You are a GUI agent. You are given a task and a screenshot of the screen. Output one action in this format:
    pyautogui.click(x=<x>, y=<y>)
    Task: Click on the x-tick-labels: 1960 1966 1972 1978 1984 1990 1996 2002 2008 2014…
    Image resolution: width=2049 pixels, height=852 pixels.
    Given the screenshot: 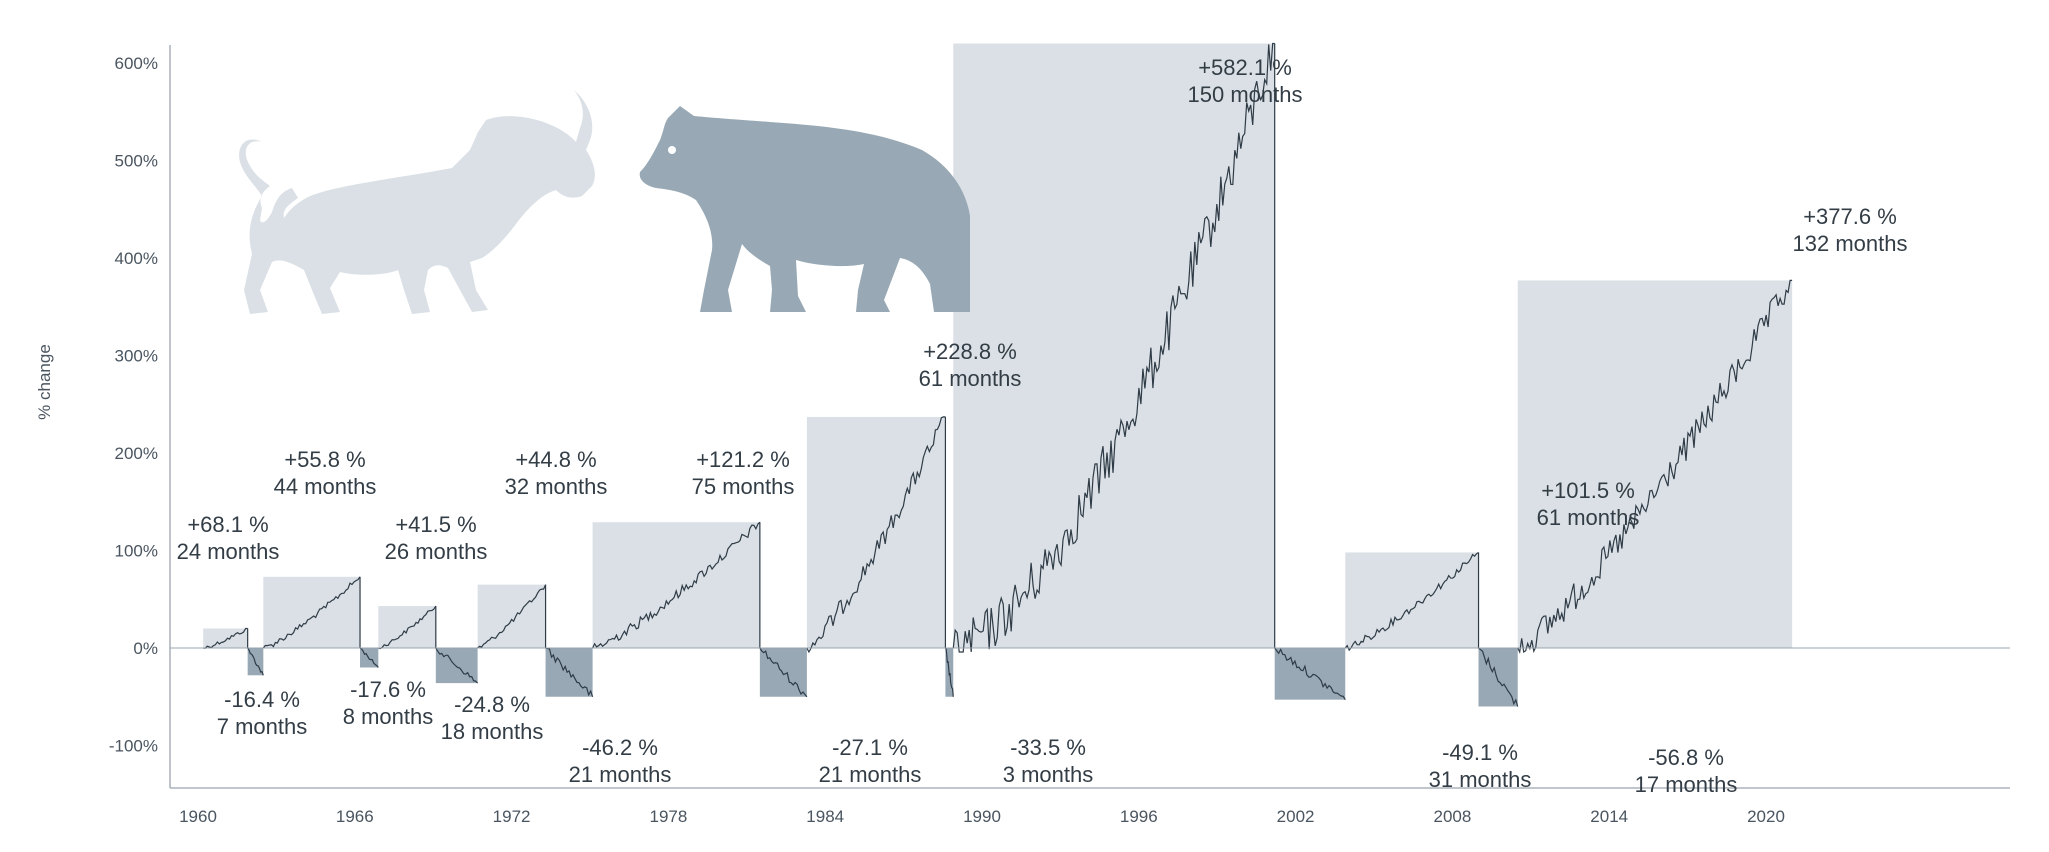 What is the action you would take?
    pyautogui.click(x=982, y=816)
    